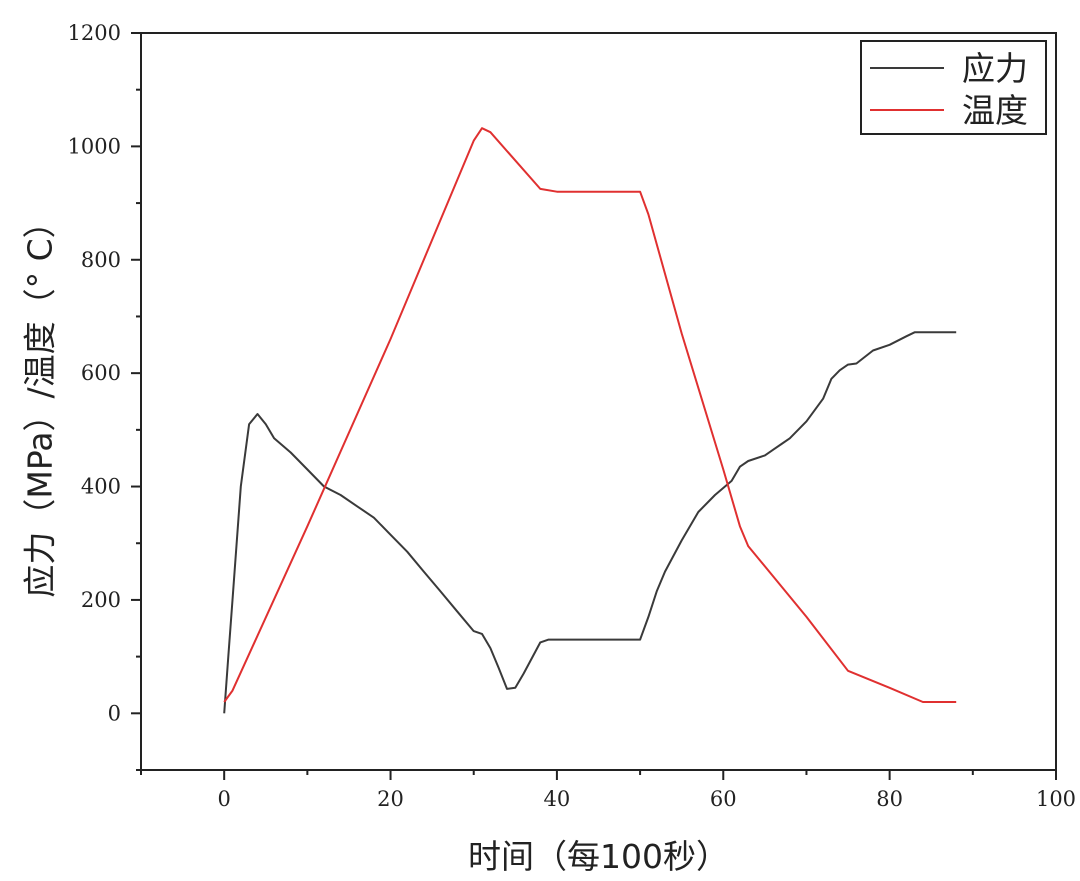 This screenshot has width=1080, height=881. Describe the element at coordinates (40, 401) in the screenshot. I see `y-axis-label: 应力（MPa）/温度（° C）` at that location.